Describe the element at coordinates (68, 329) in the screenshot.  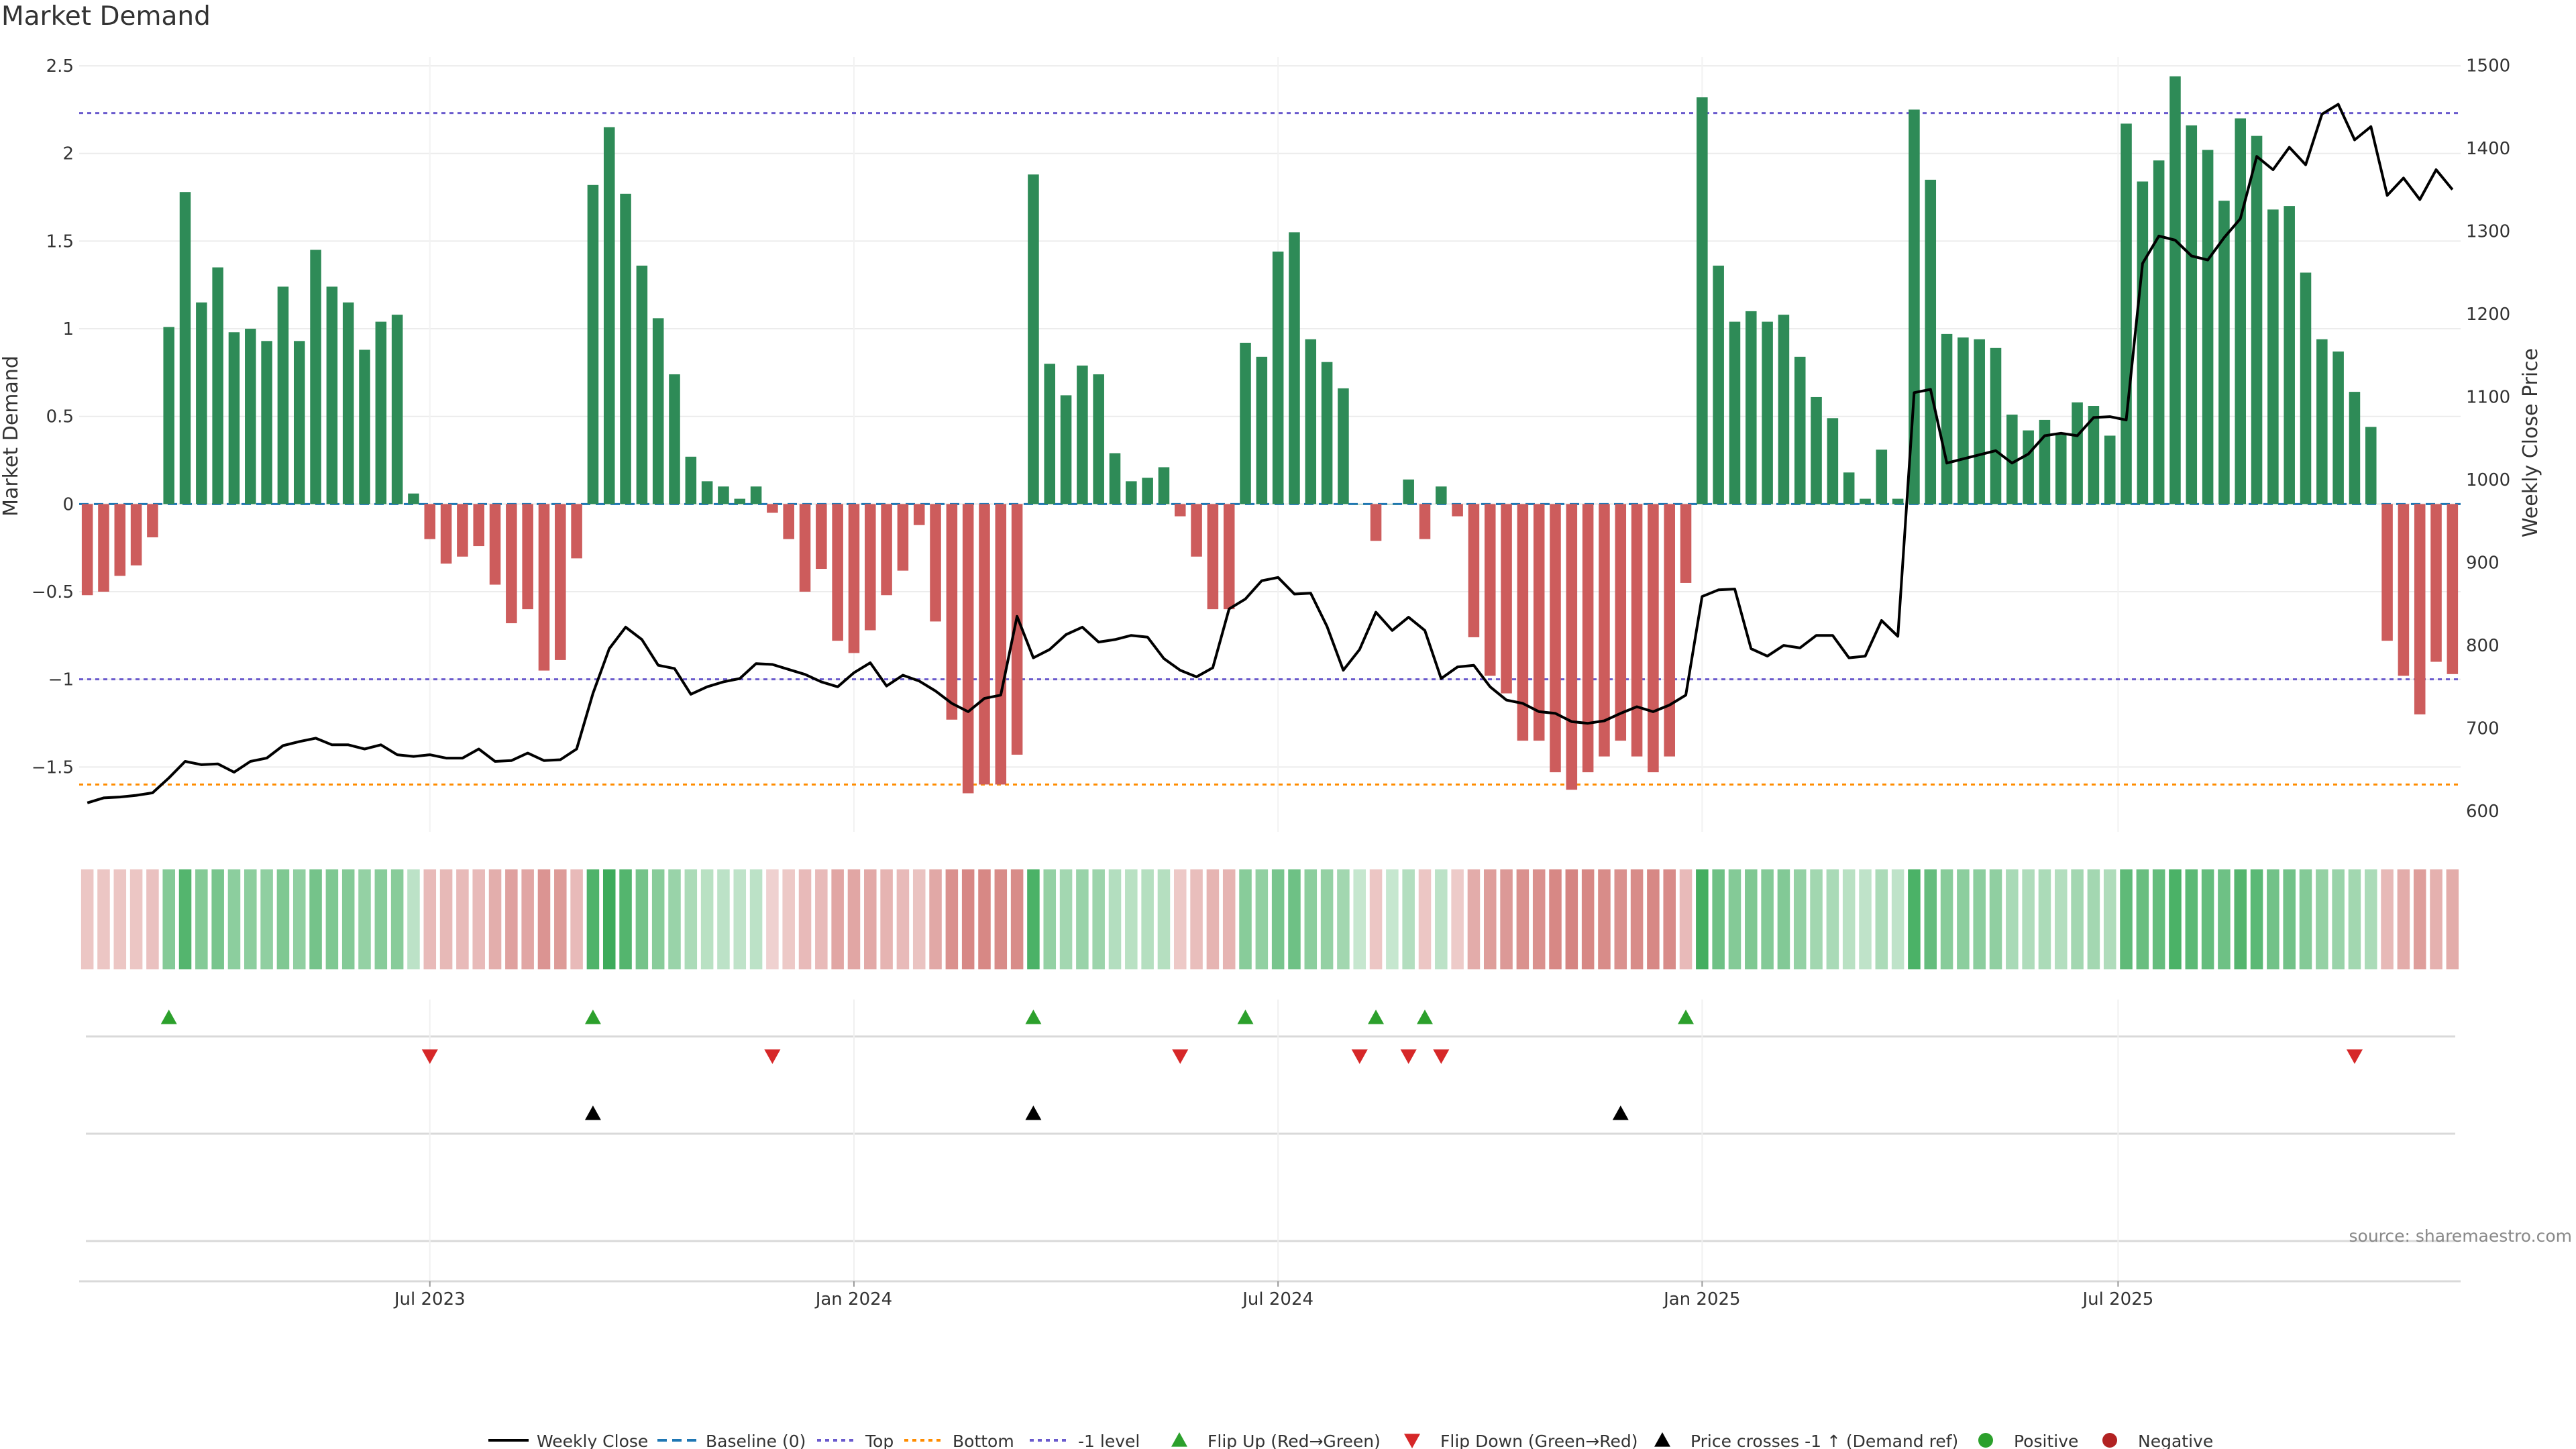
I see `y-tick-label: 1` at that location.